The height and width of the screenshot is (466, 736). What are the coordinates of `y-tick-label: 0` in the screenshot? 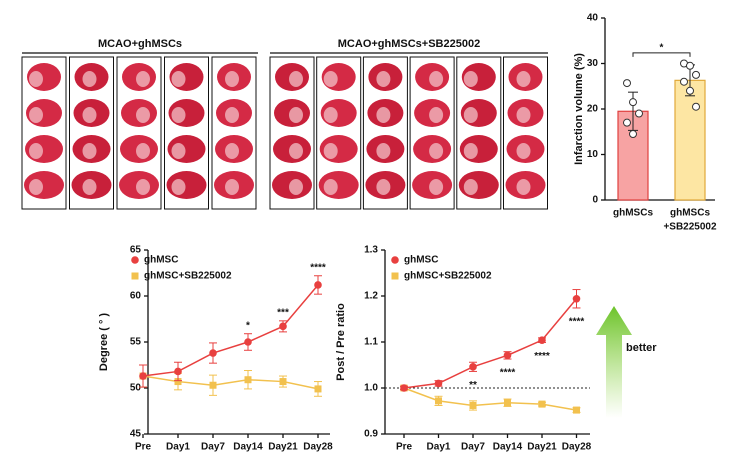 It's located at (595, 200).